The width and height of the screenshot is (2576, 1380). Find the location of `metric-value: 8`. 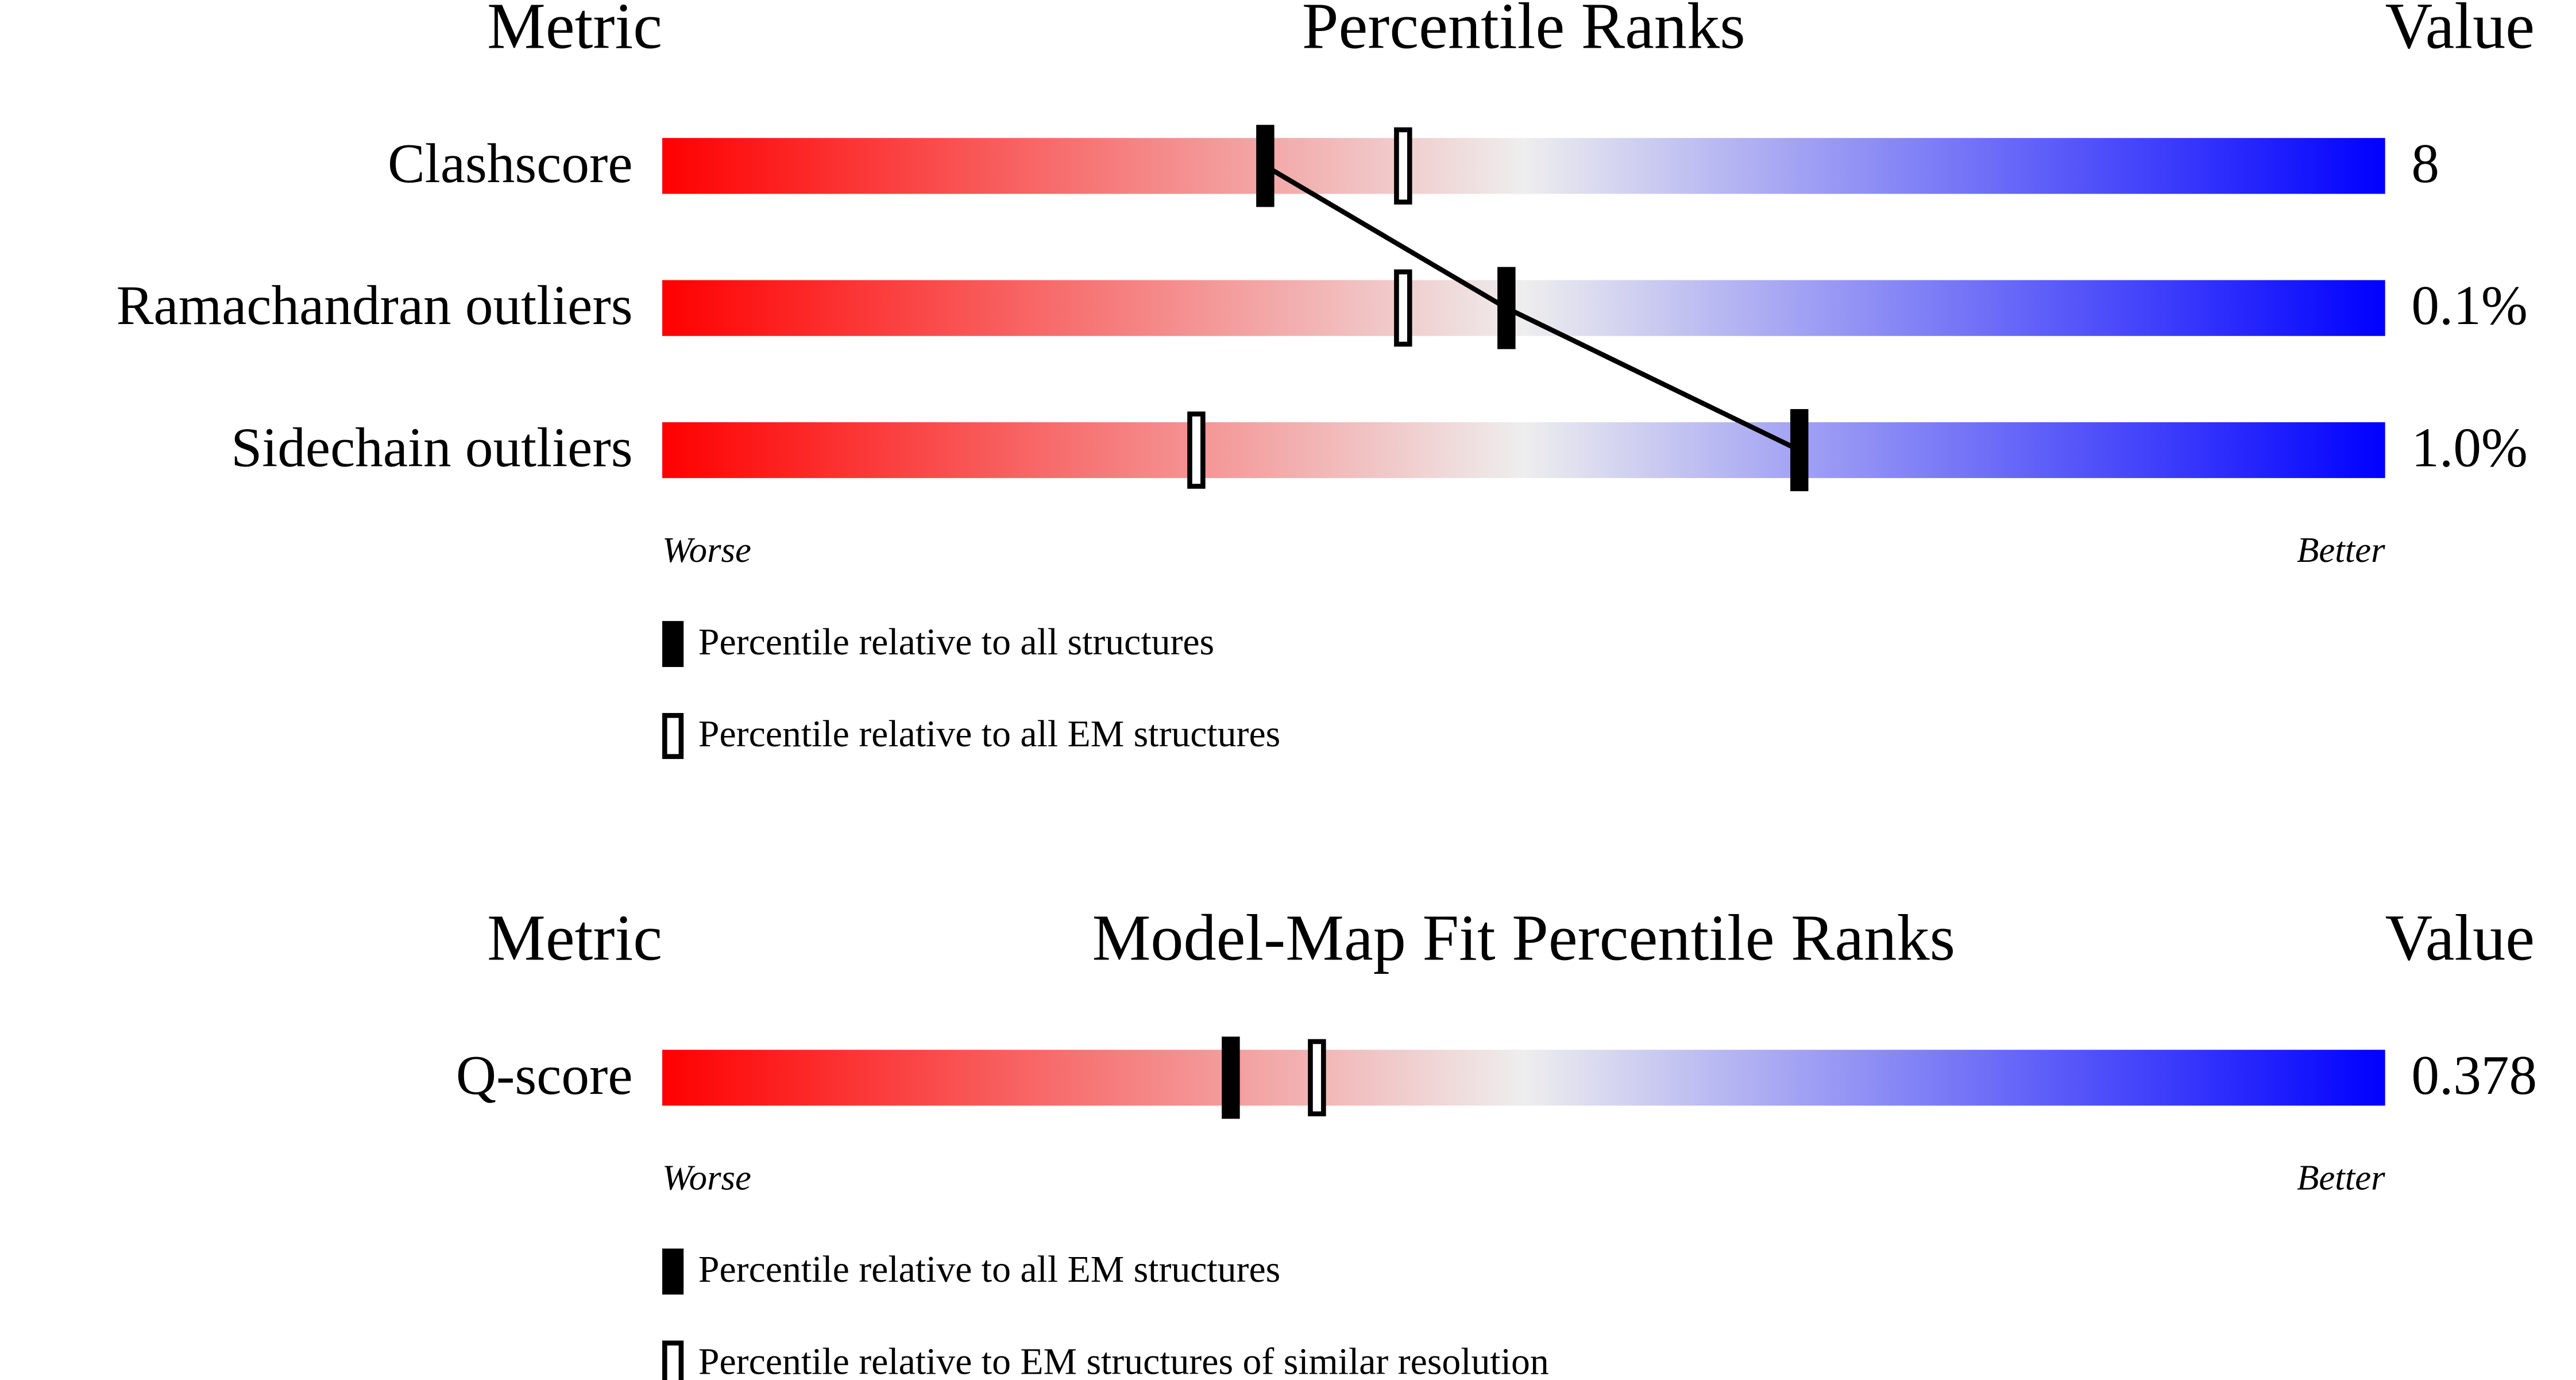

metric-value: 8 is located at coordinates (2425, 164).